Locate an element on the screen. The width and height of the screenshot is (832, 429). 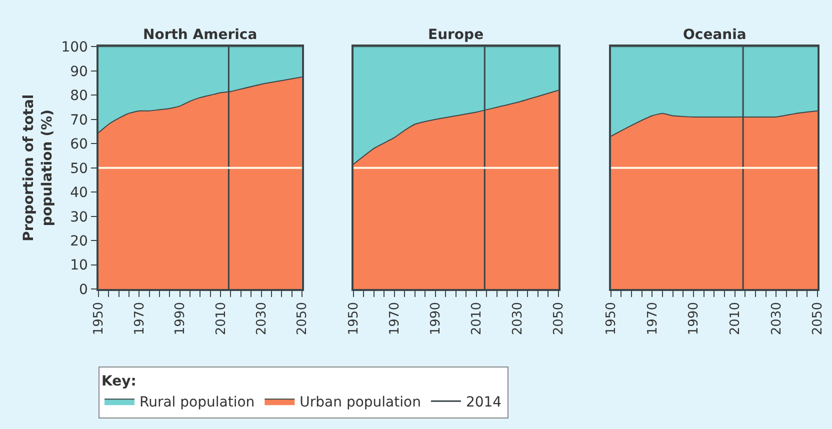
y-tick-label: 40 is located at coordinates (79, 193).